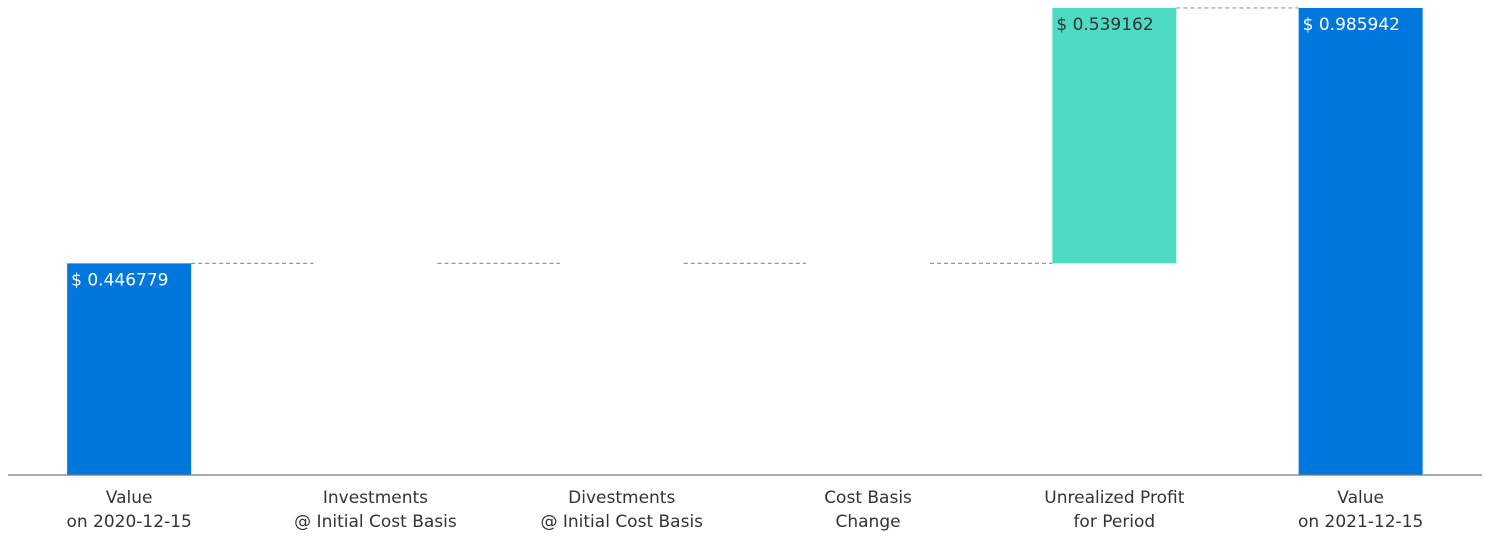 The image size is (1490, 538). Describe the element at coordinates (119, 280) in the screenshot. I see `value-label: $ 0.446779` at that location.